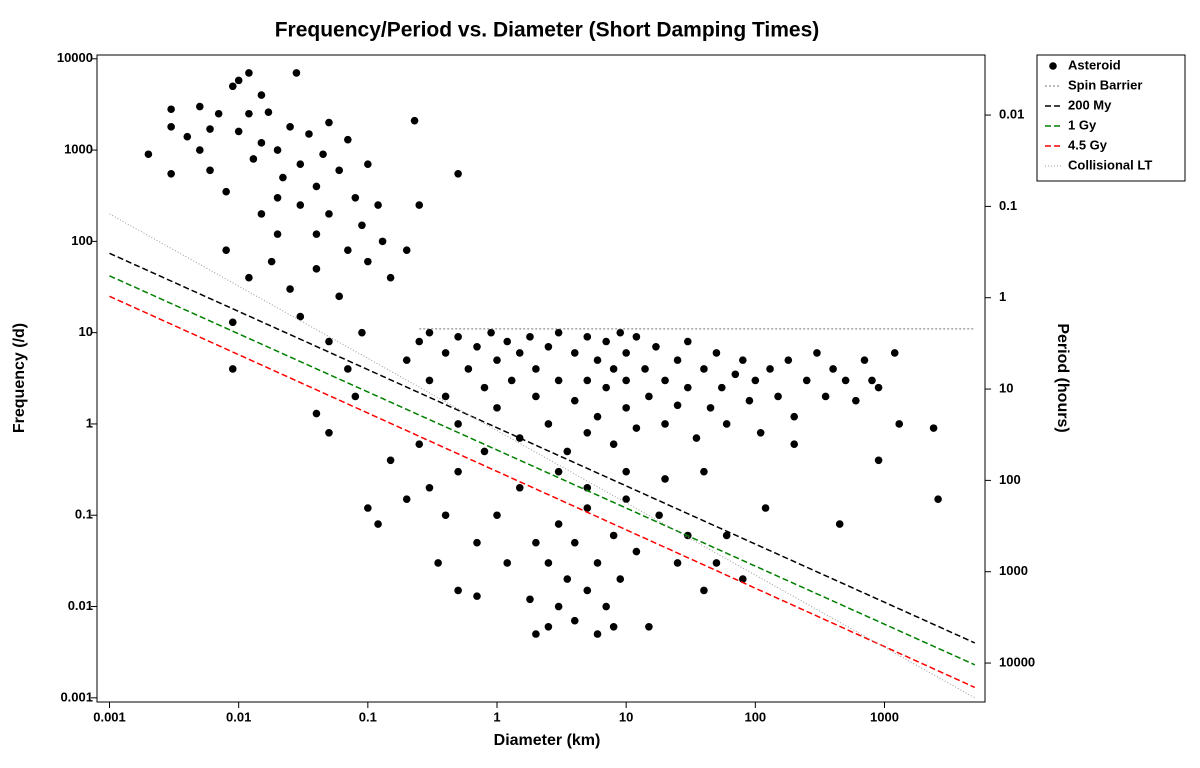  I want to click on y-tick-label: 10, so click(86, 331).